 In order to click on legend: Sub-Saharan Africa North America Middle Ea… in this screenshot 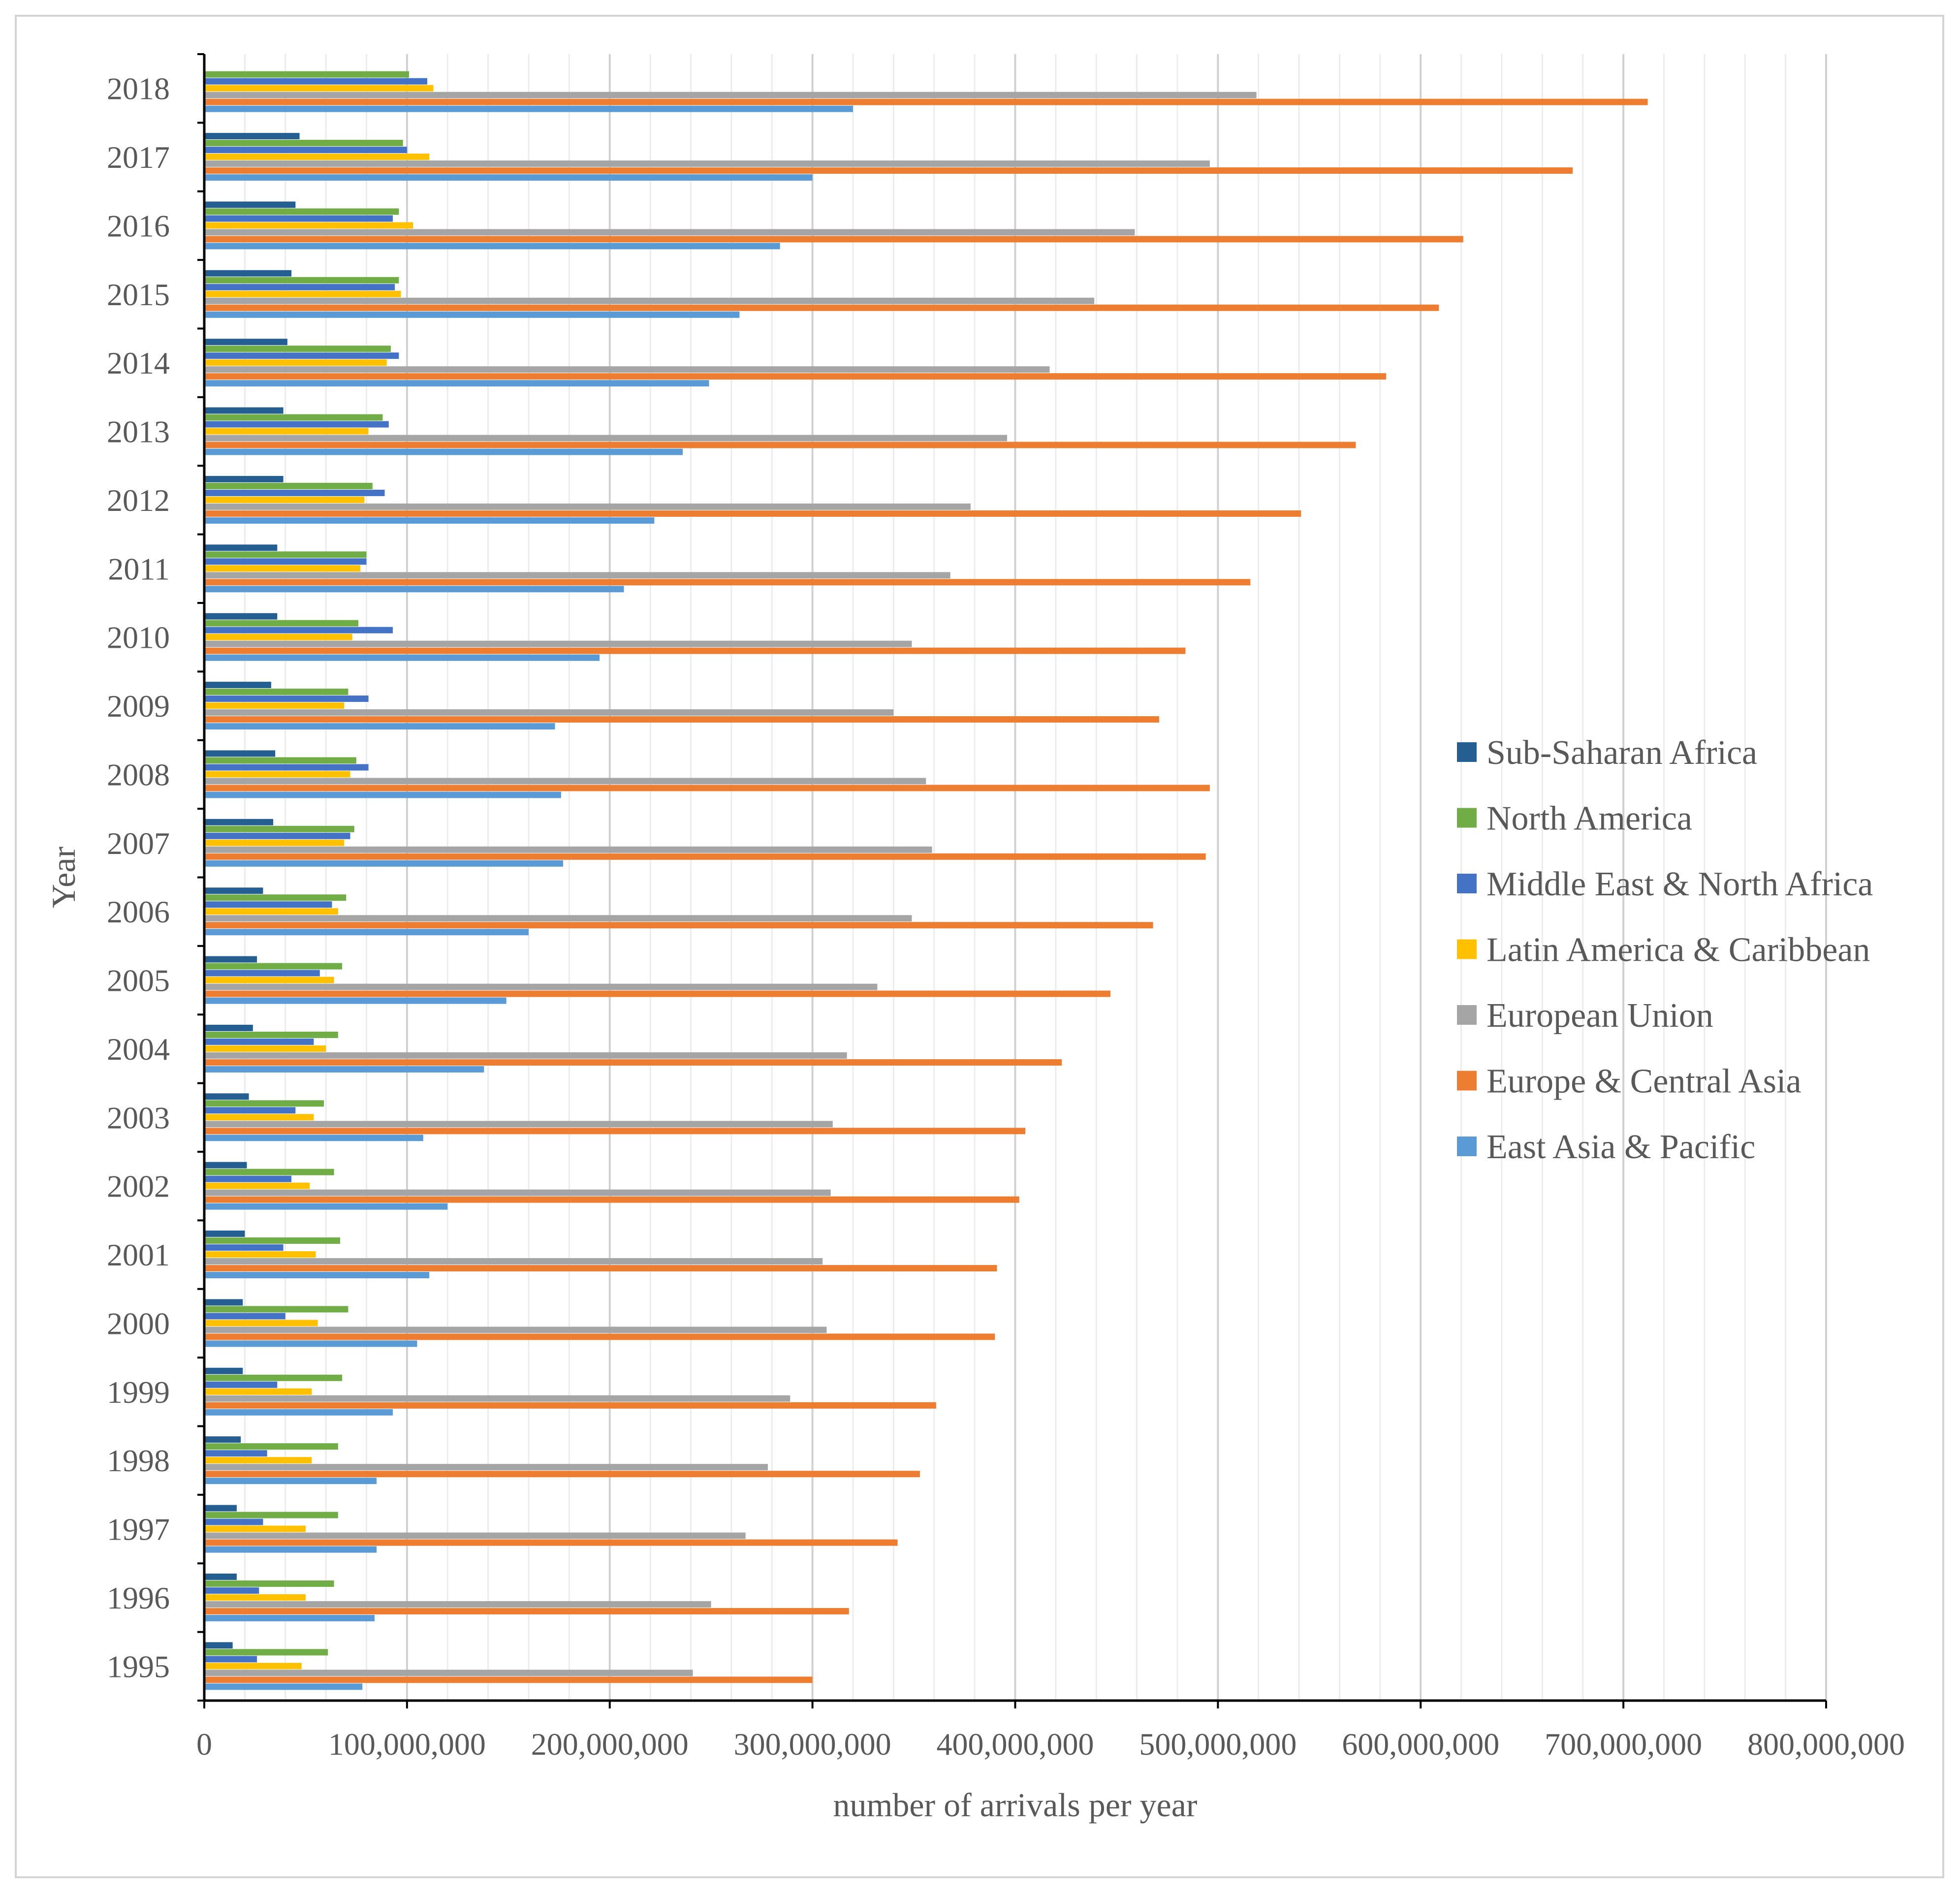, I will do `click(1665, 950)`.